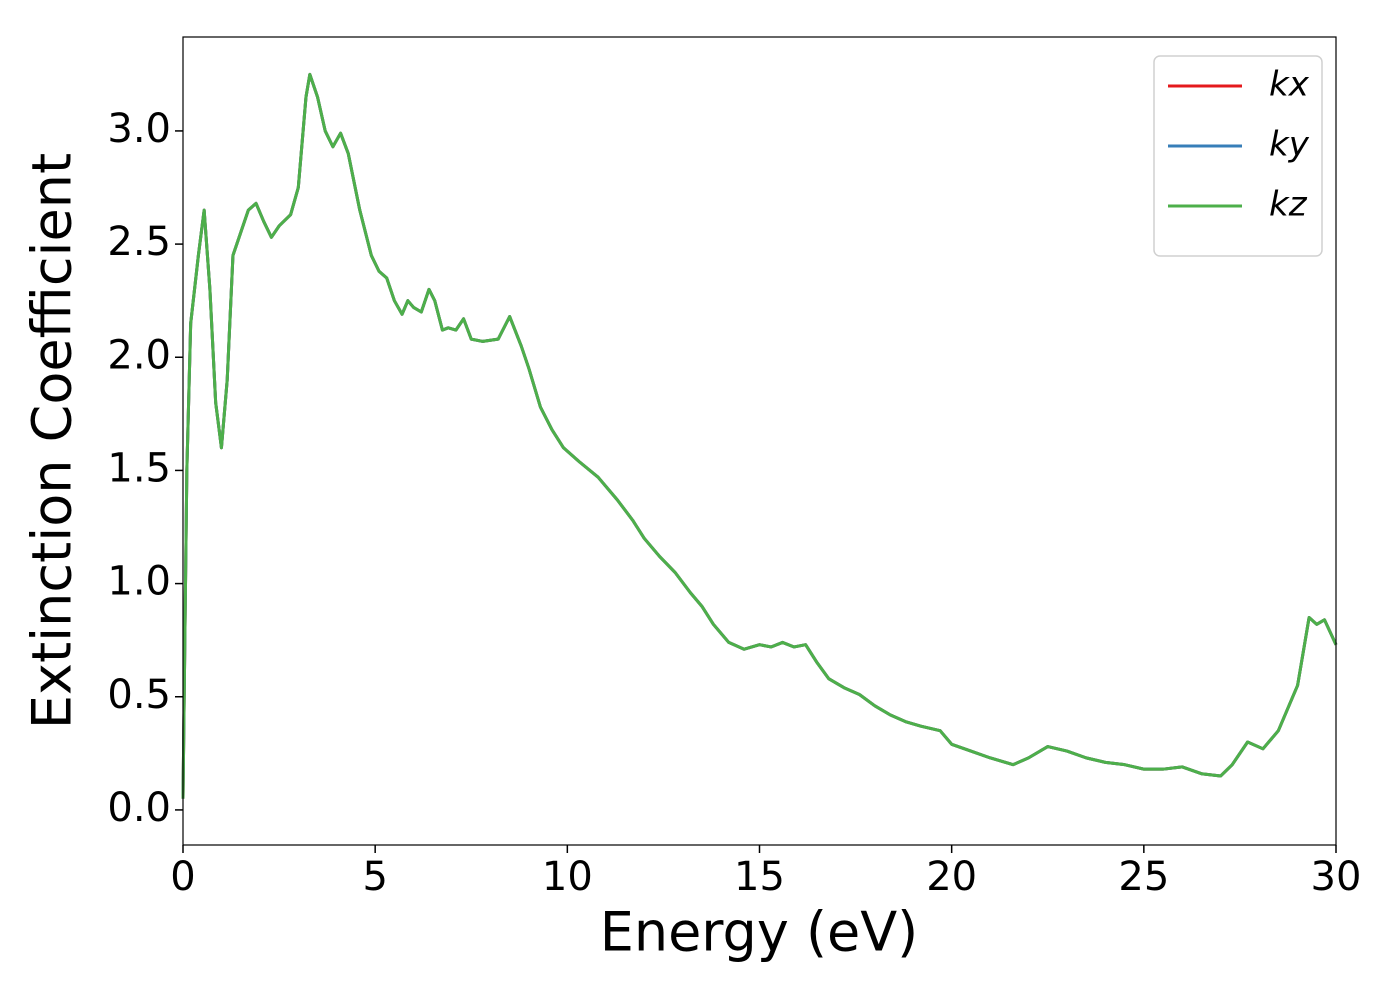  I want to click on y-axis-label: Extinction Coefficient, so click(52, 441).